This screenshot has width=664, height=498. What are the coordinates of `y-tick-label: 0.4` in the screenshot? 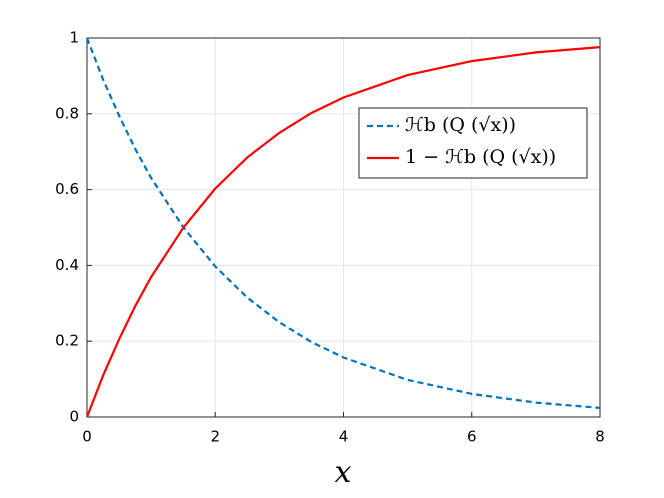 It's located at (67, 265).